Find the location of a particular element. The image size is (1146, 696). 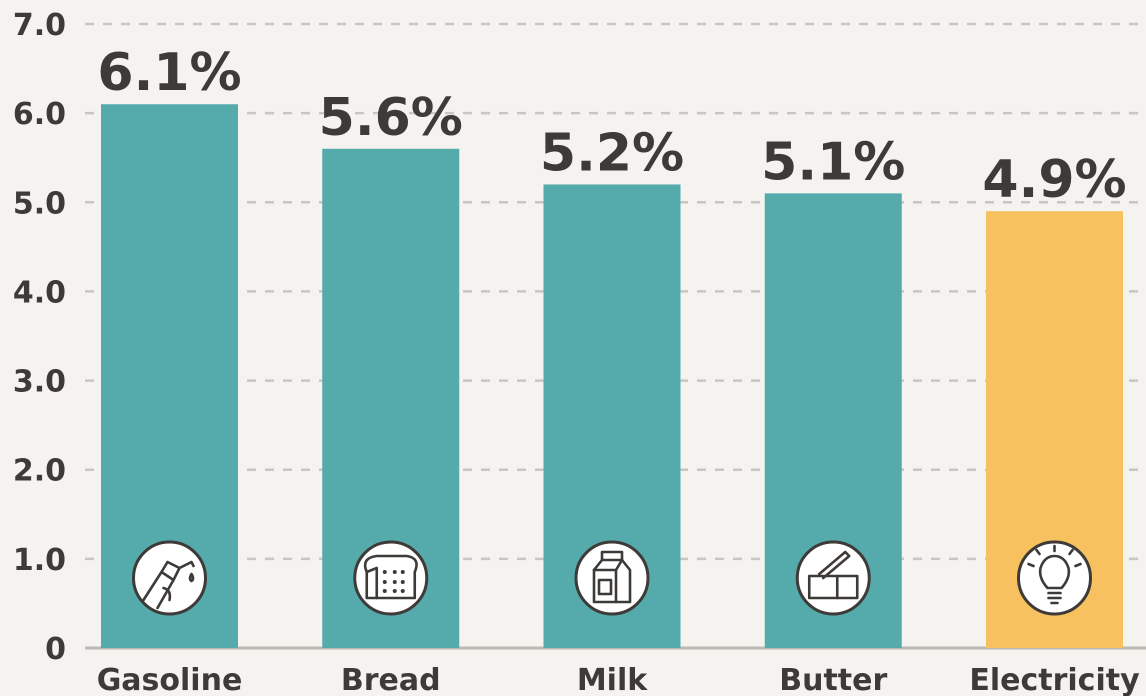

fuel-nozzle-icon is located at coordinates (169, 578).